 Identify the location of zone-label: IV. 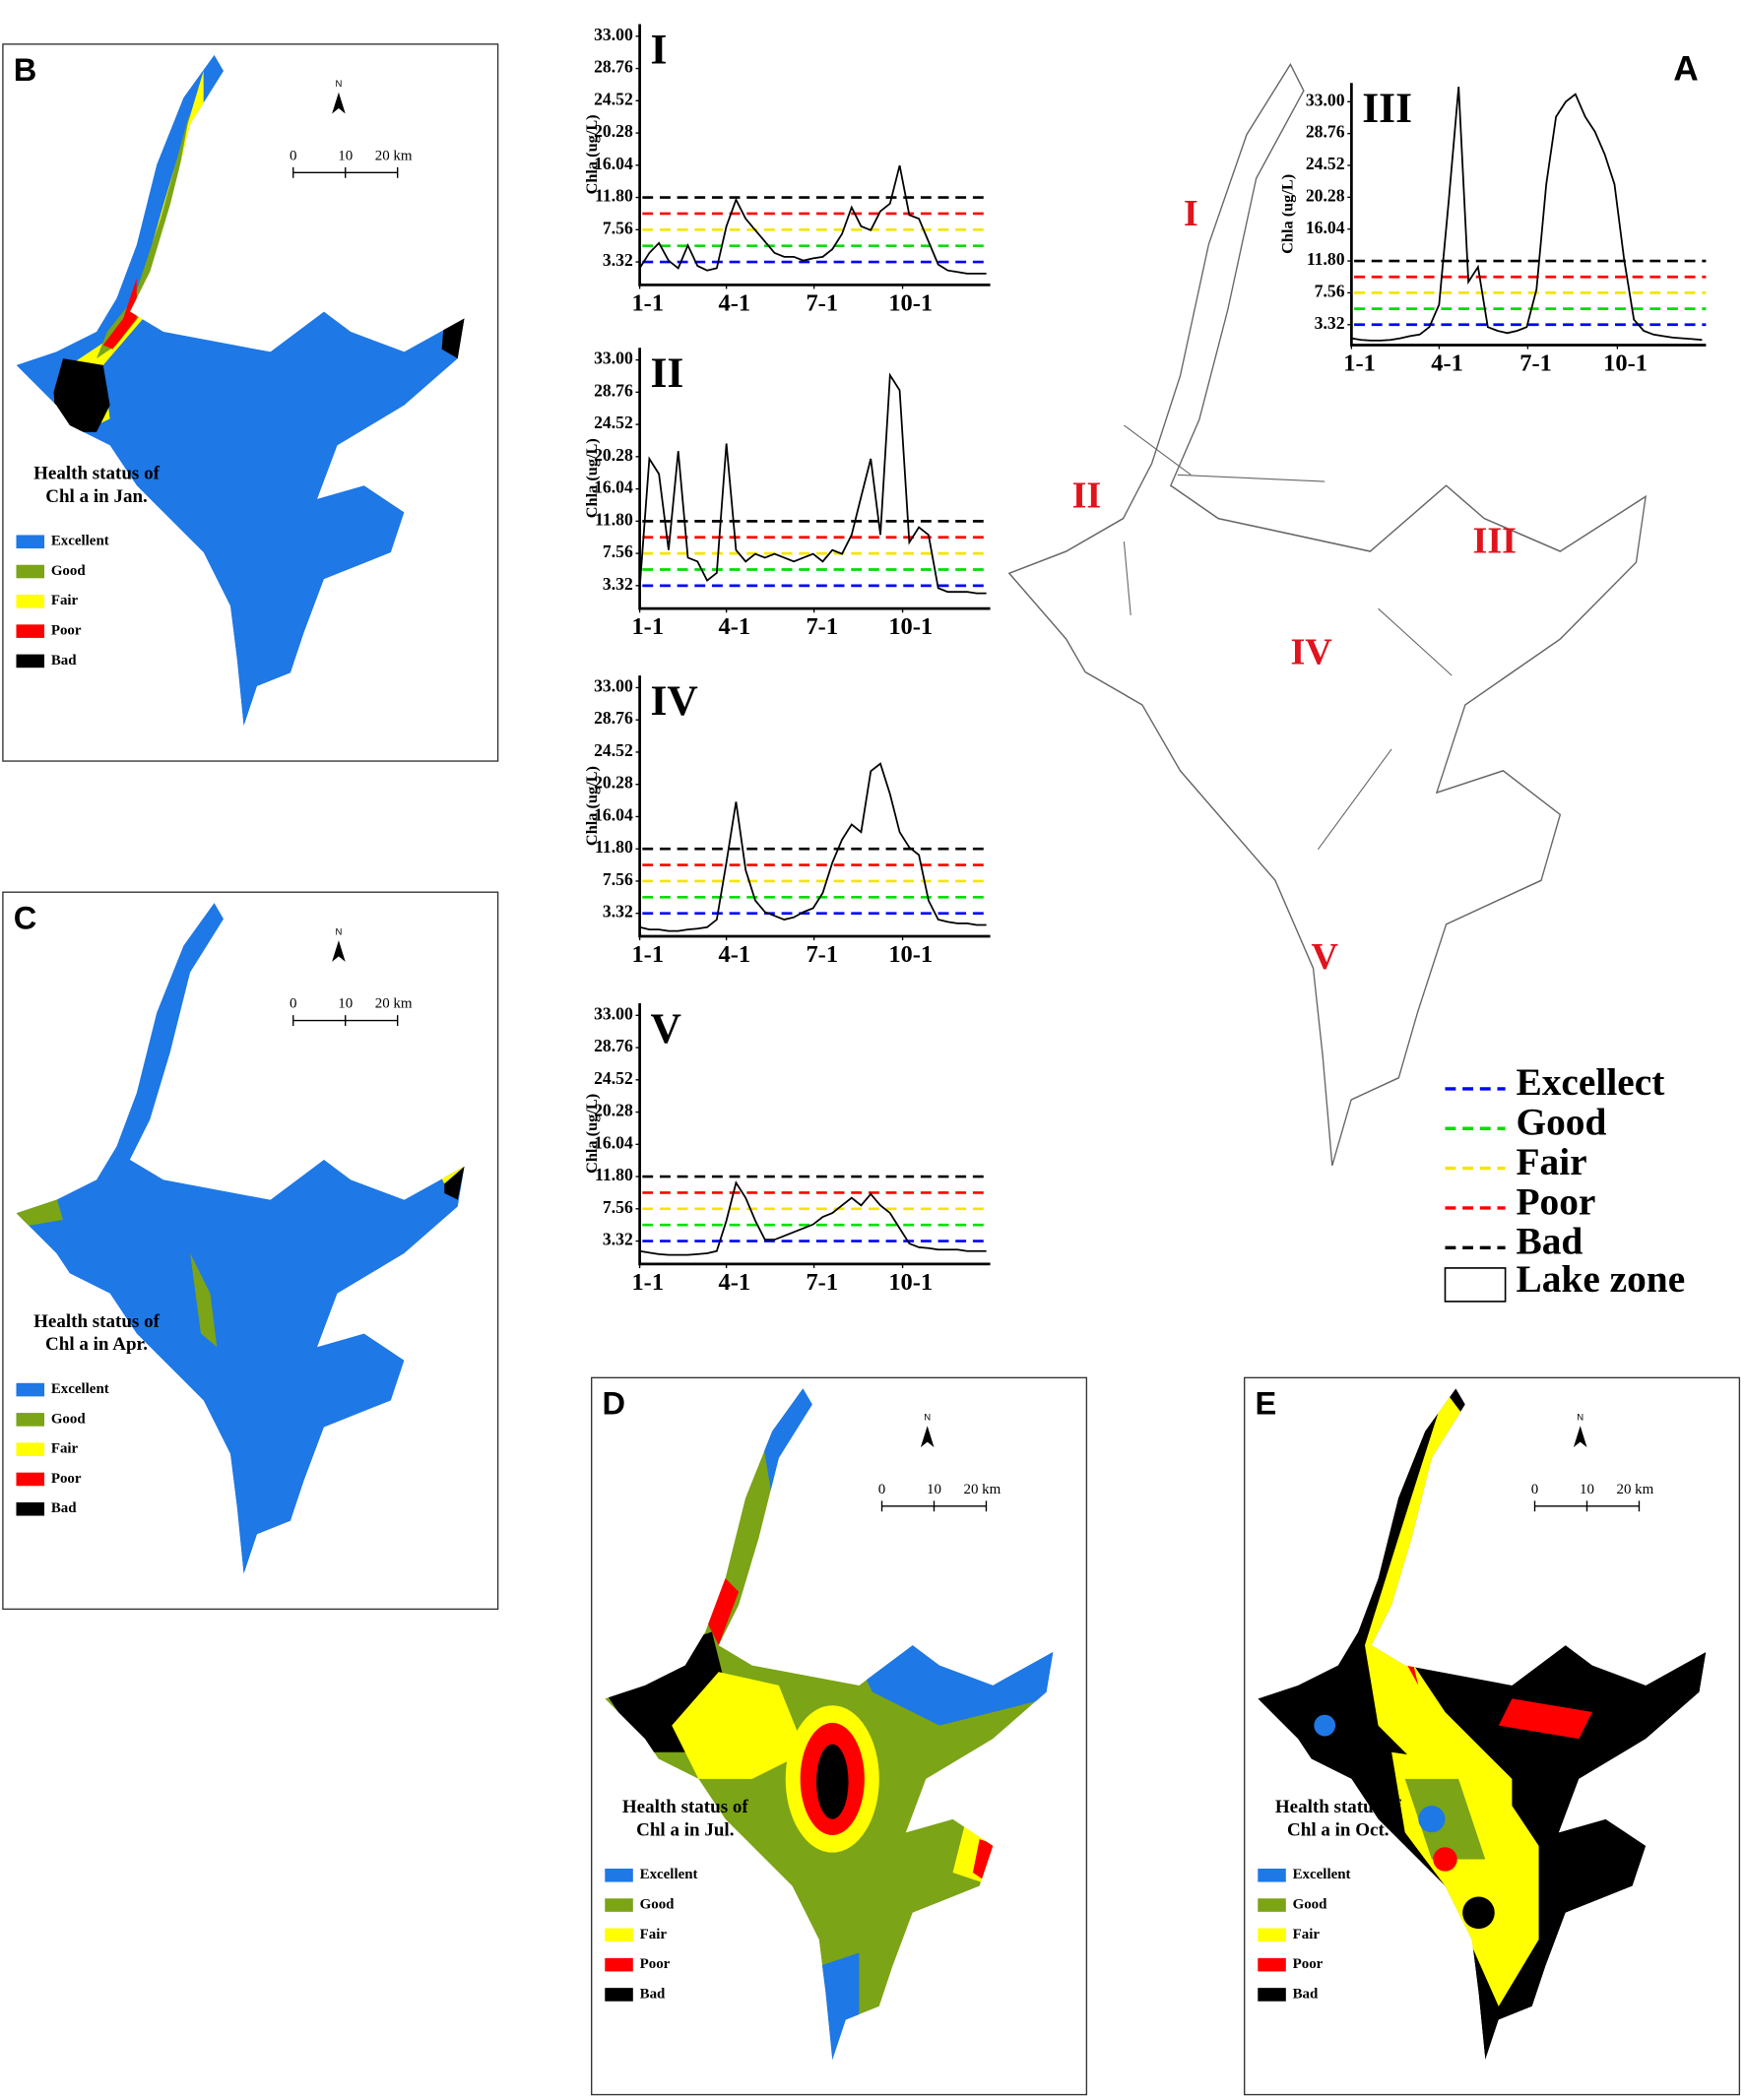
(1311, 651).